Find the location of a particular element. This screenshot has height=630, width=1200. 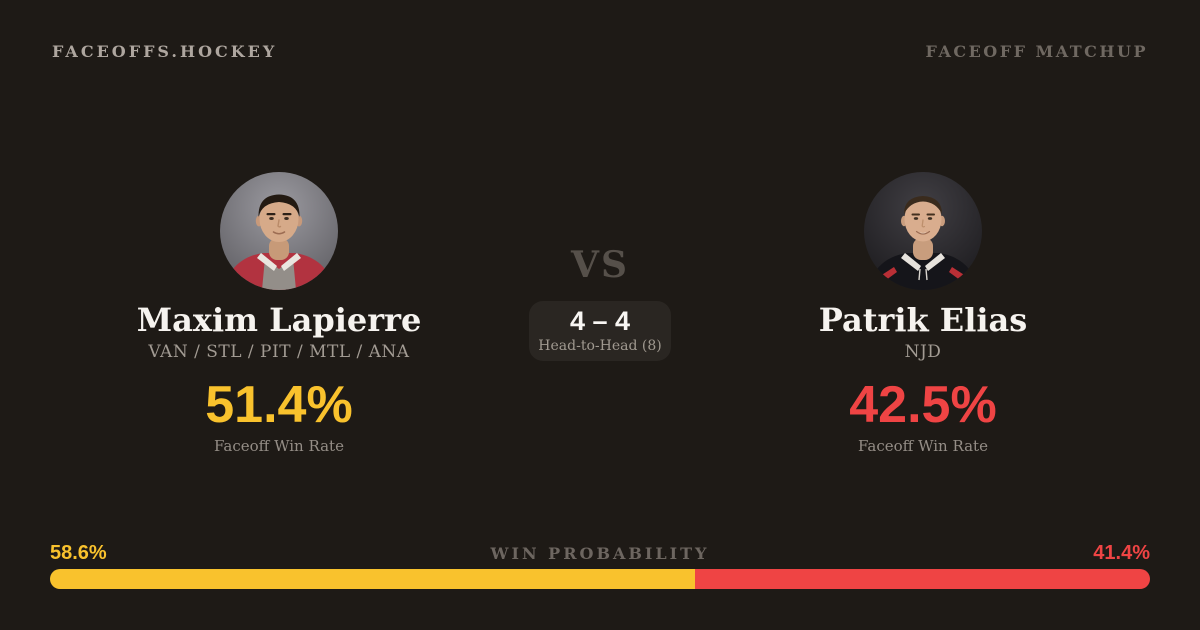

player-card-right: Patrik Elias NJD 42.5% Faceoff Win Rate is located at coordinates (923, 313).